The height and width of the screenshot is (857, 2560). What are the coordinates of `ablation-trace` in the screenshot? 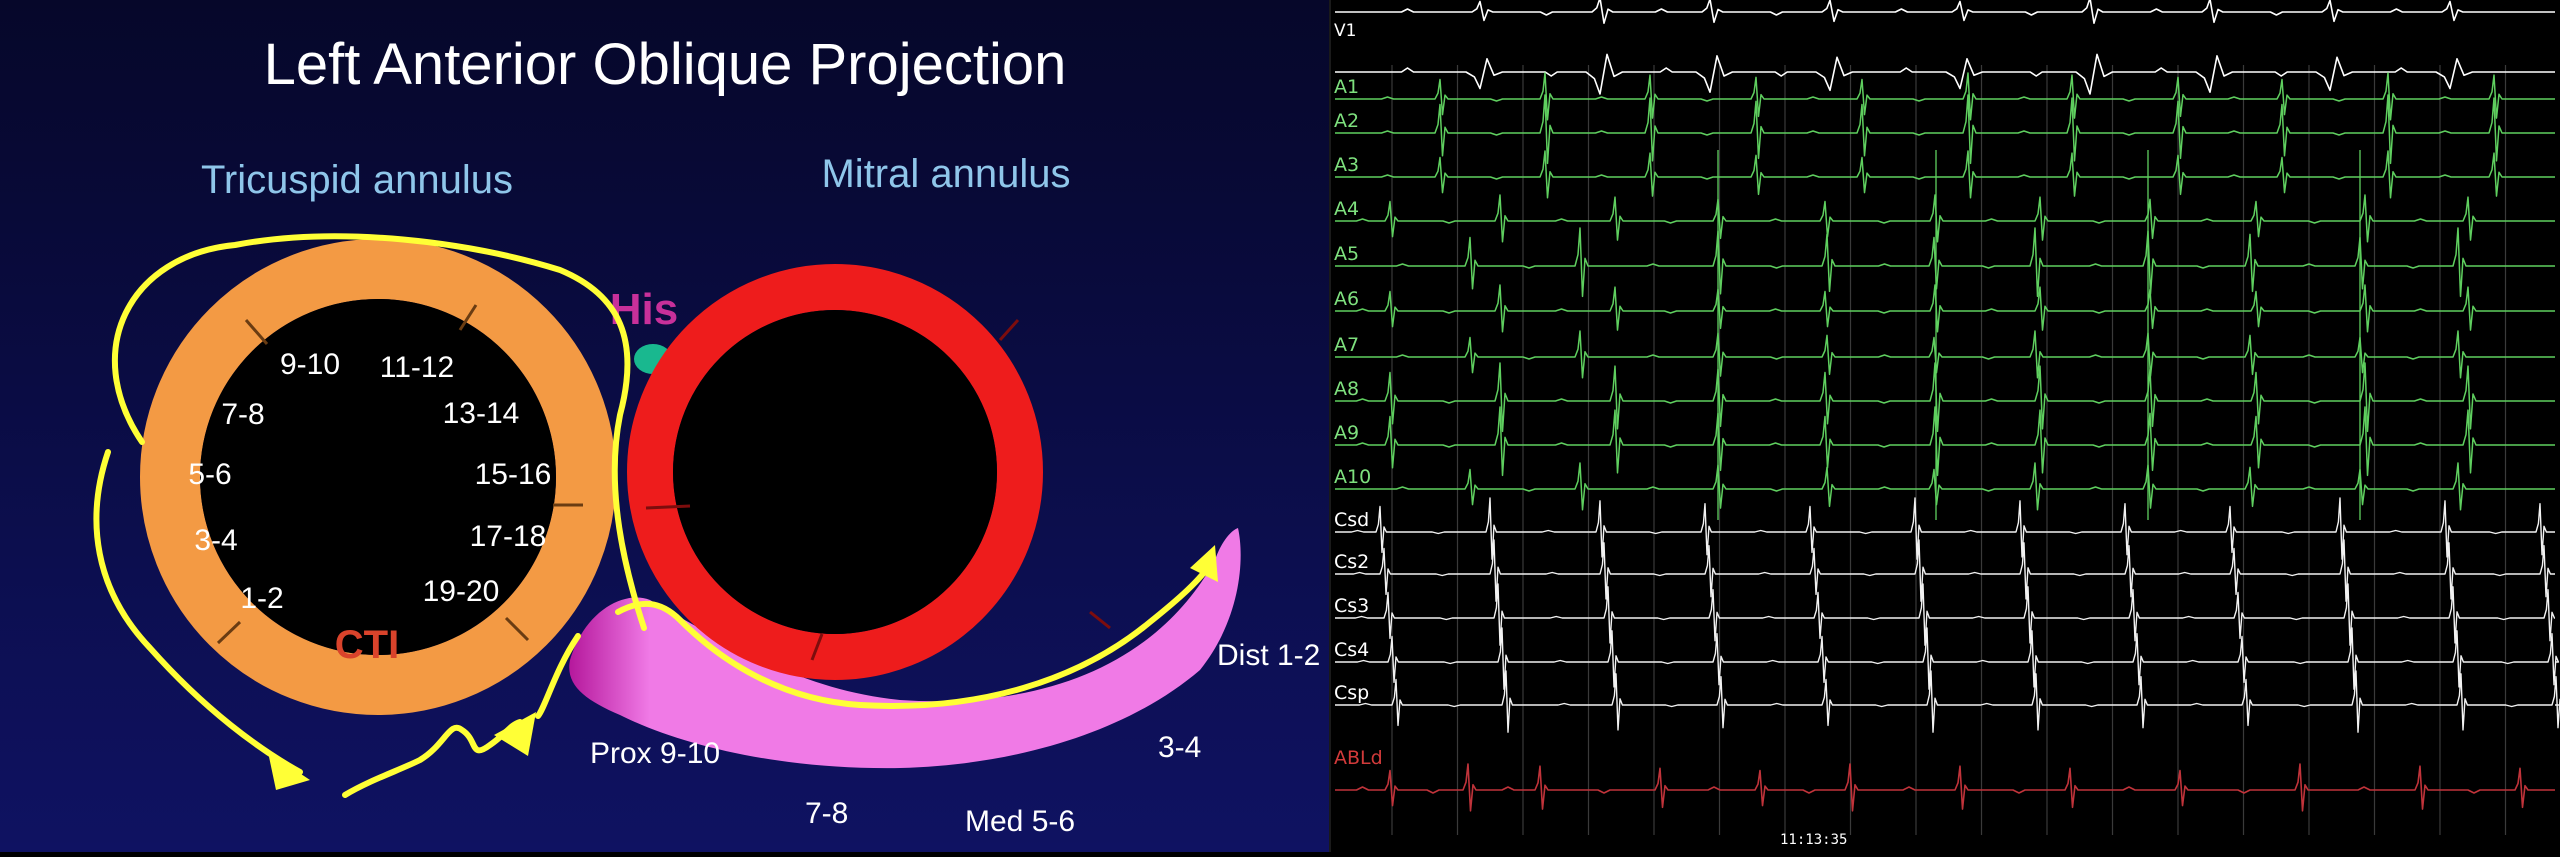 It's located at (1945, 787).